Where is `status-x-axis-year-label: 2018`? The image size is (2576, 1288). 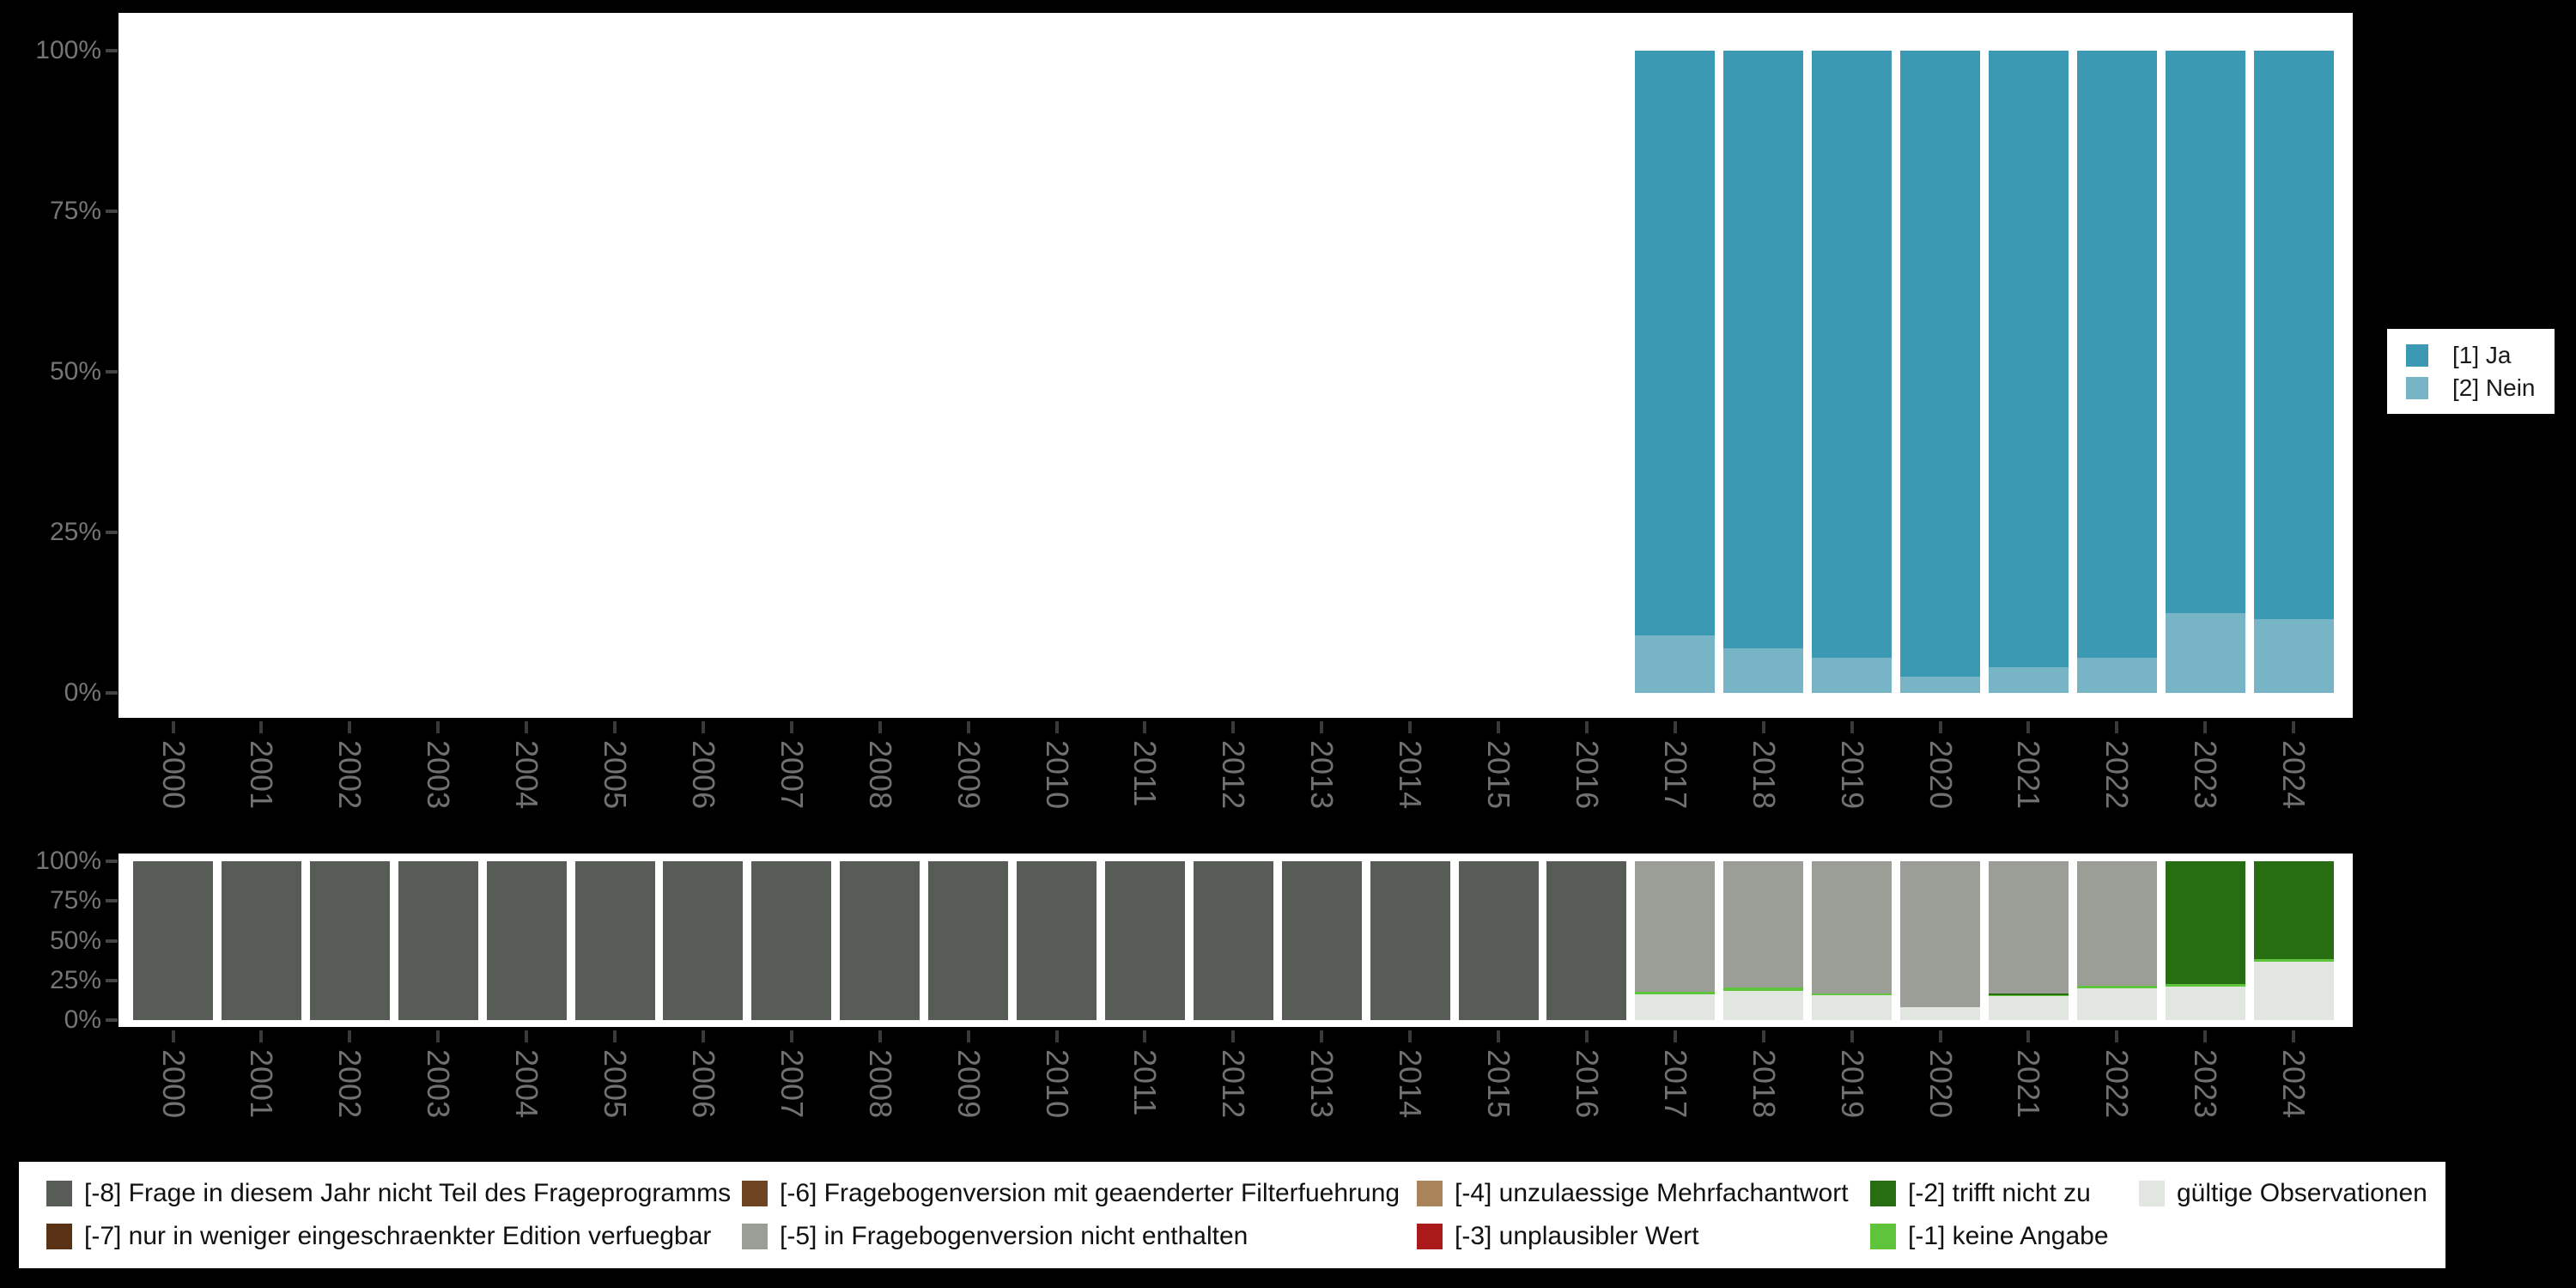
status-x-axis-year-label: 2018 is located at coordinates (1764, 775).